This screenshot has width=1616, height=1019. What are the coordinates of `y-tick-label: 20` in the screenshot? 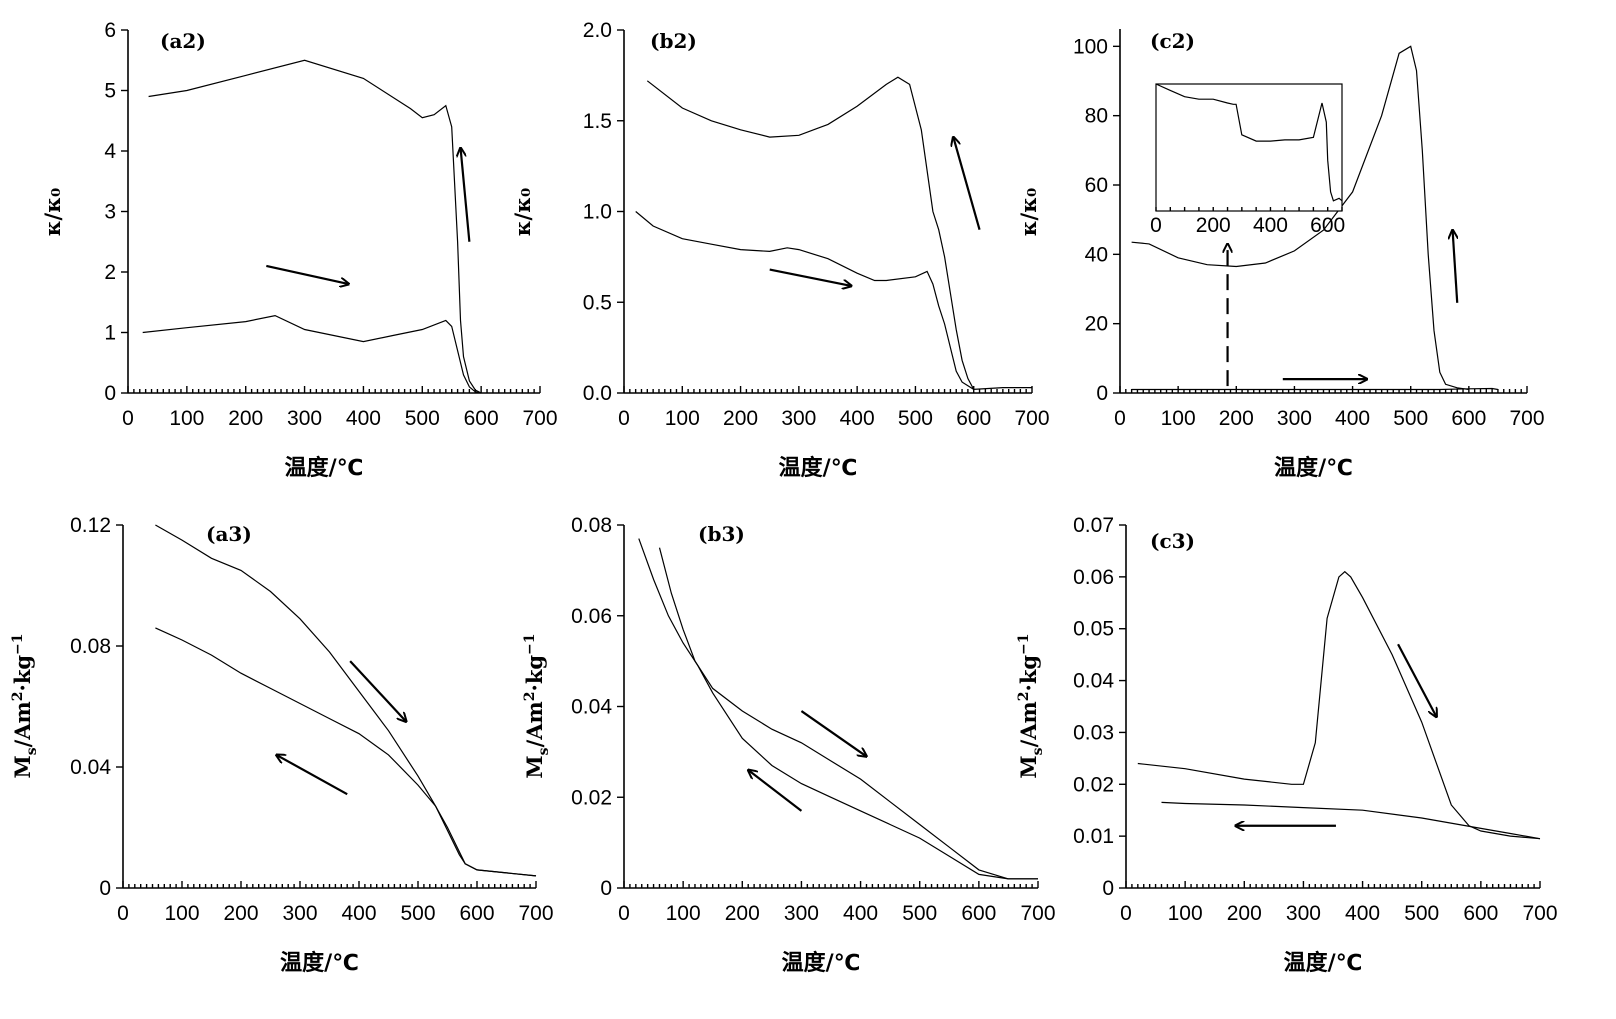 It's located at (1096, 324).